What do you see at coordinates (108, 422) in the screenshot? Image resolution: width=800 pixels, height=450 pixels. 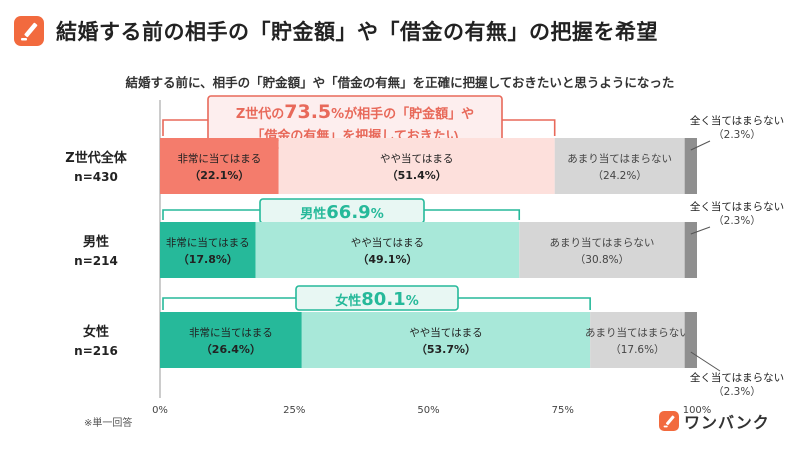 I see `footnote: ※単一回答` at bounding box center [108, 422].